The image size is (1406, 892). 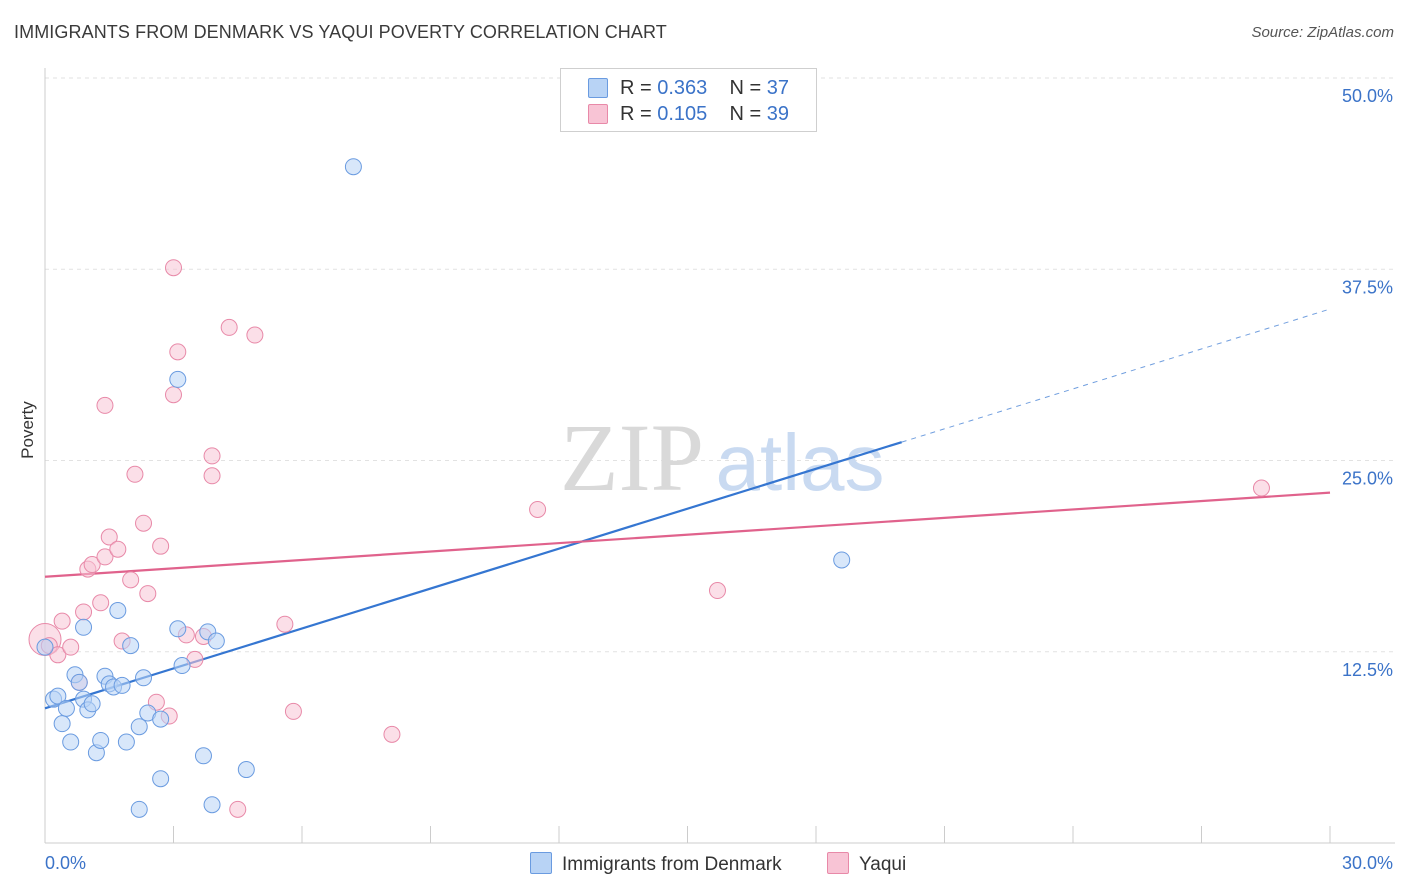 What do you see at coordinates (1367, 670) in the screenshot?
I see `y-tick-label-0: 12.5%` at bounding box center [1367, 670].